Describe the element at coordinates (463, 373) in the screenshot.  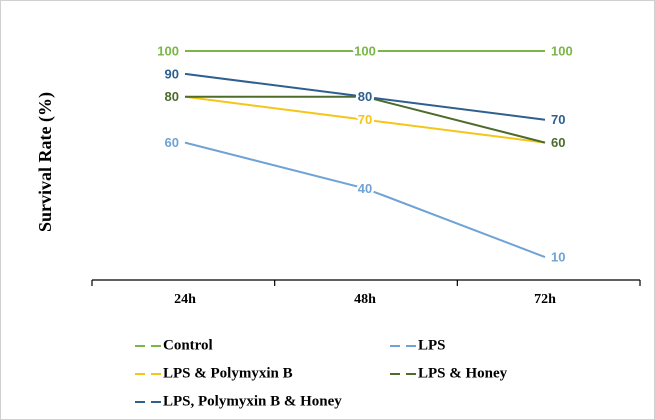
I see `legend-label: LPS & Honey` at that location.